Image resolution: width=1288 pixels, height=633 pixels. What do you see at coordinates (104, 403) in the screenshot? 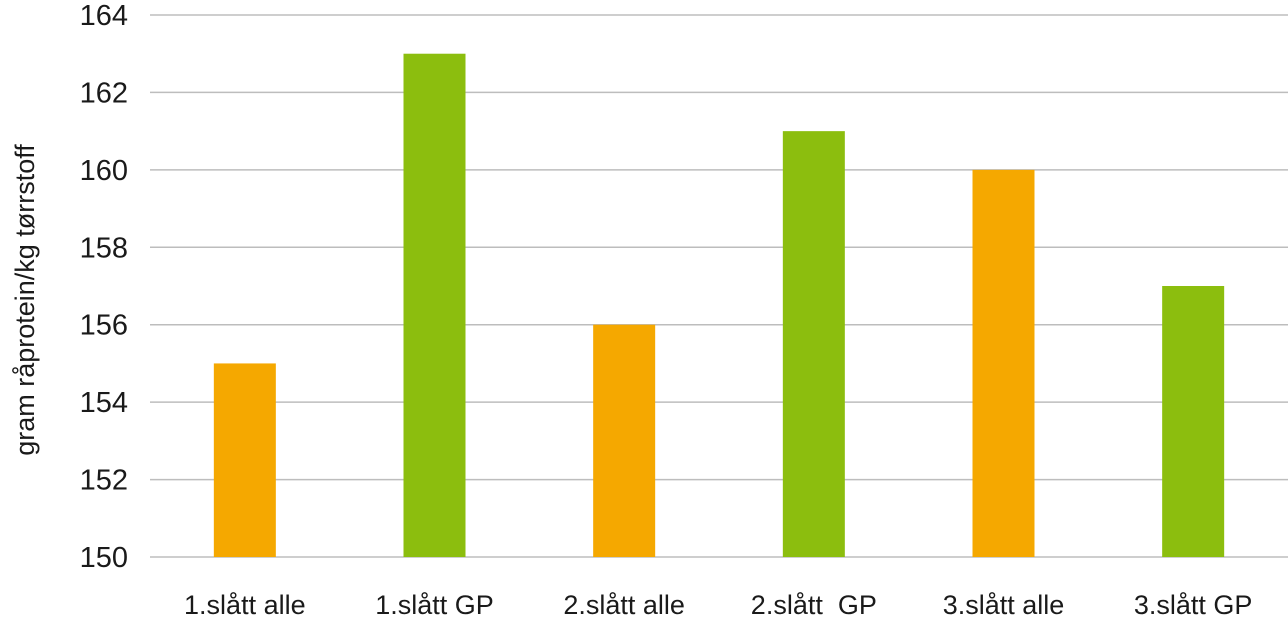
I see `y-tick-label: 154` at bounding box center [104, 403].